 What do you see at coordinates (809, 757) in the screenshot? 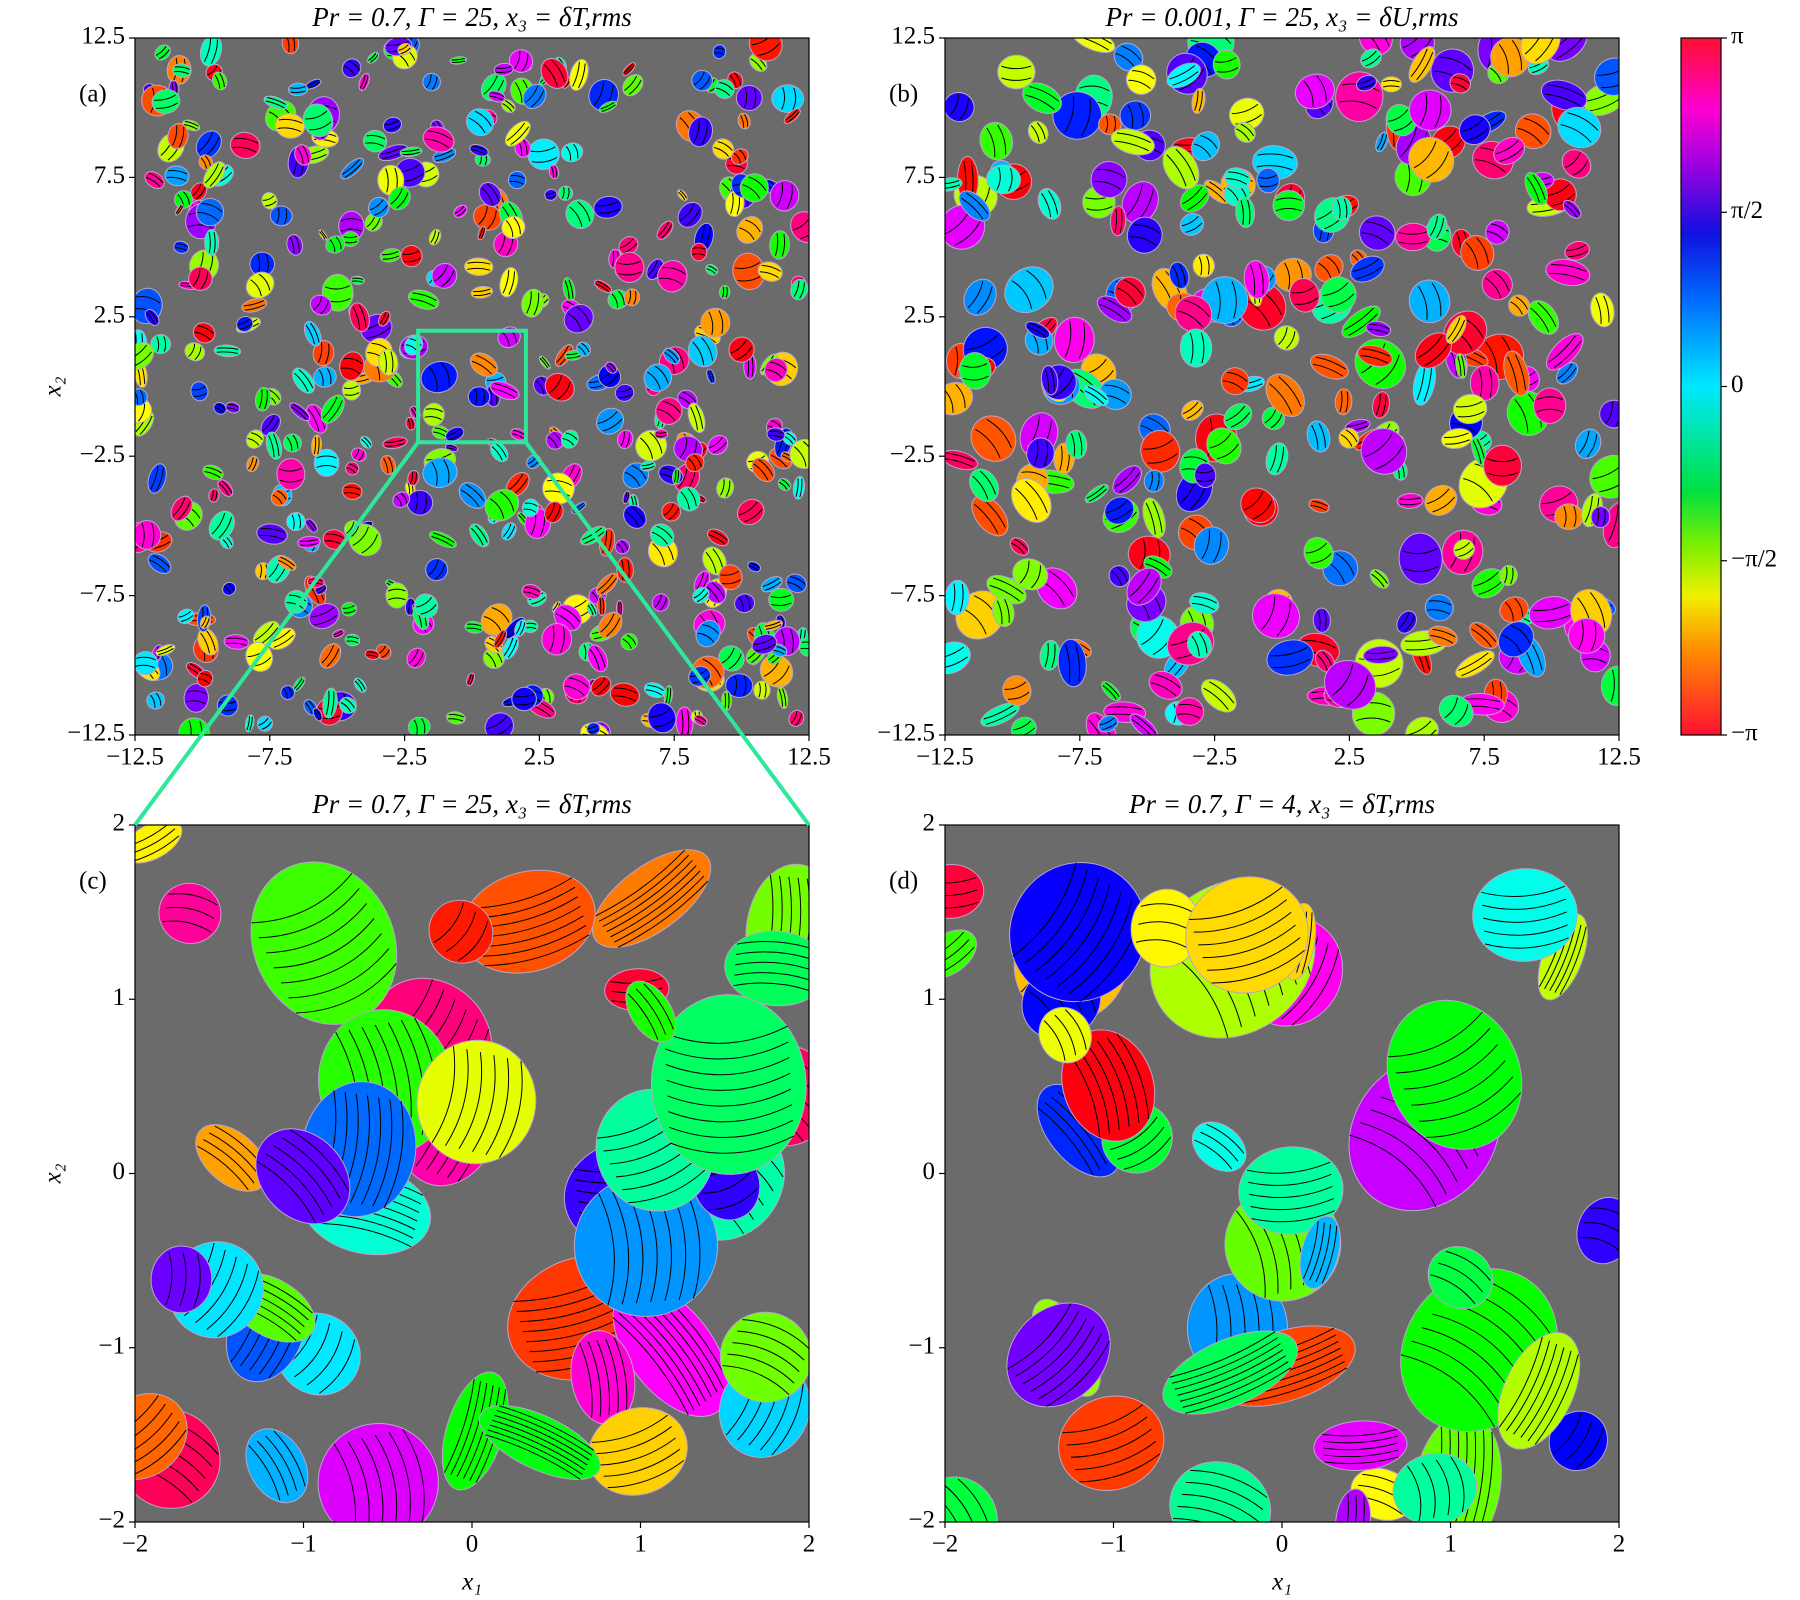
I see `x-tick-label: 12.5` at bounding box center [809, 757].